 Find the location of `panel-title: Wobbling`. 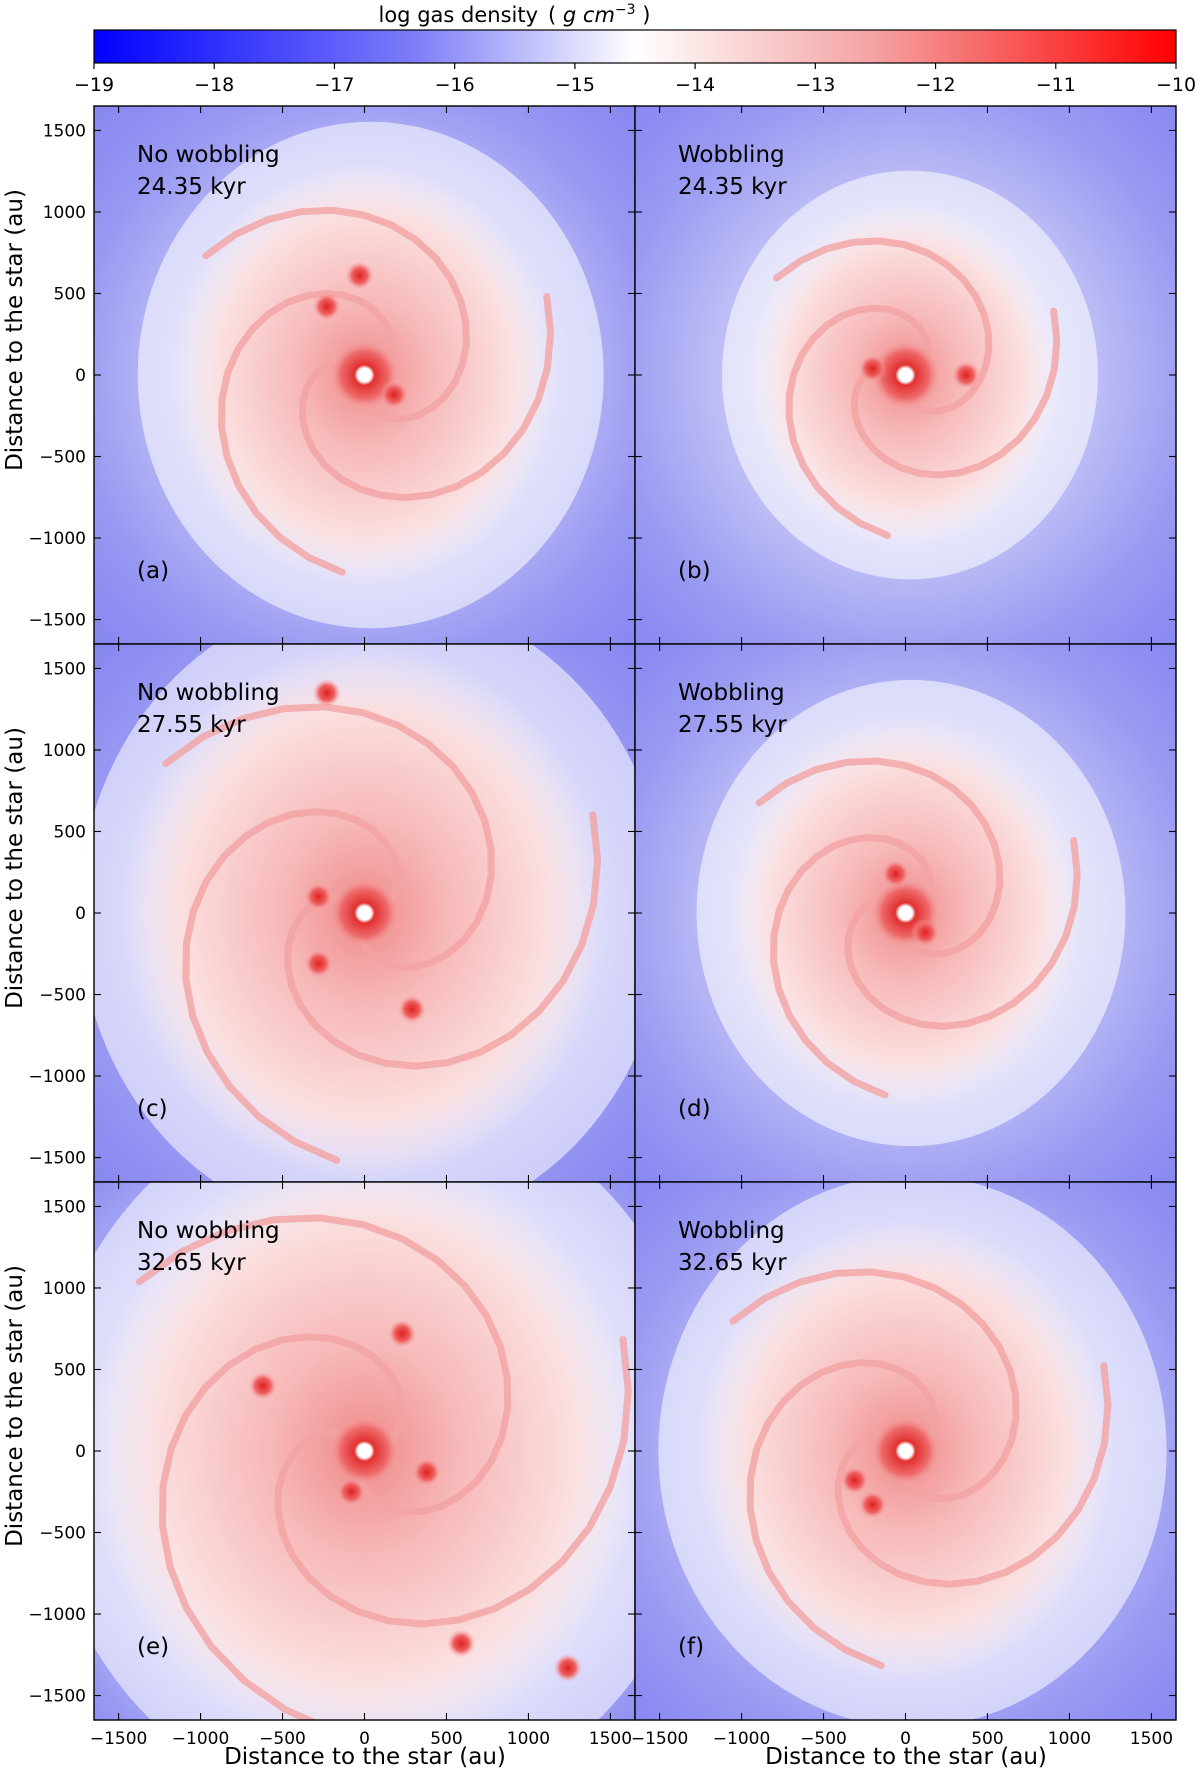

panel-title: Wobbling is located at coordinates (731, 1231).